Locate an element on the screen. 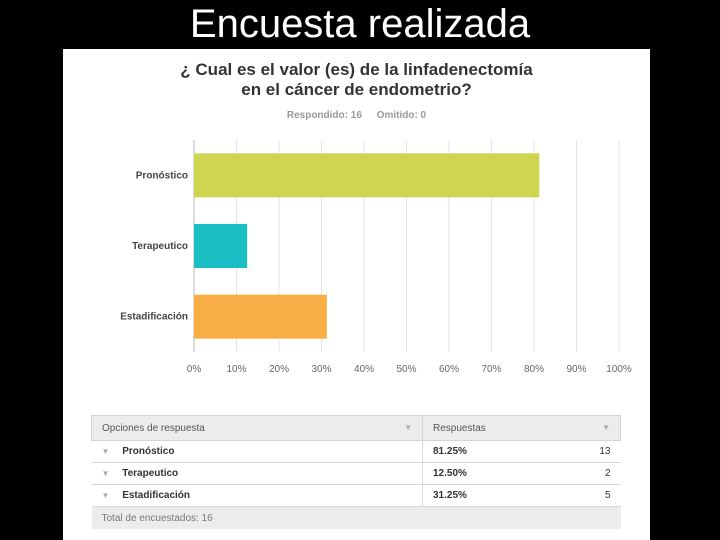 The height and width of the screenshot is (540, 720). percent-value: 81.25% is located at coordinates (450, 451).